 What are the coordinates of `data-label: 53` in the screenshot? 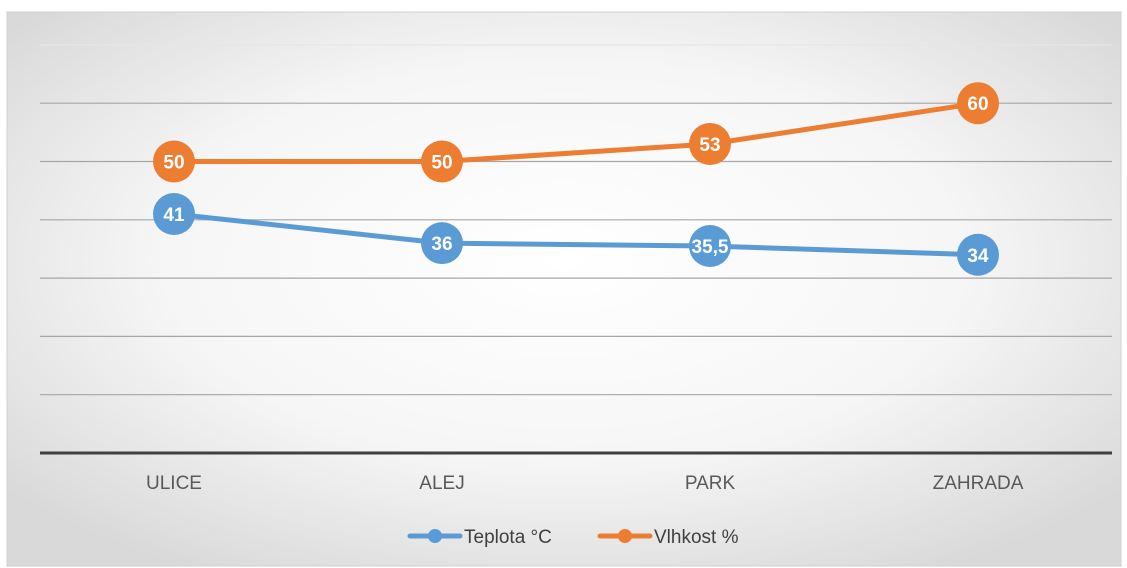 It's located at (709, 145).